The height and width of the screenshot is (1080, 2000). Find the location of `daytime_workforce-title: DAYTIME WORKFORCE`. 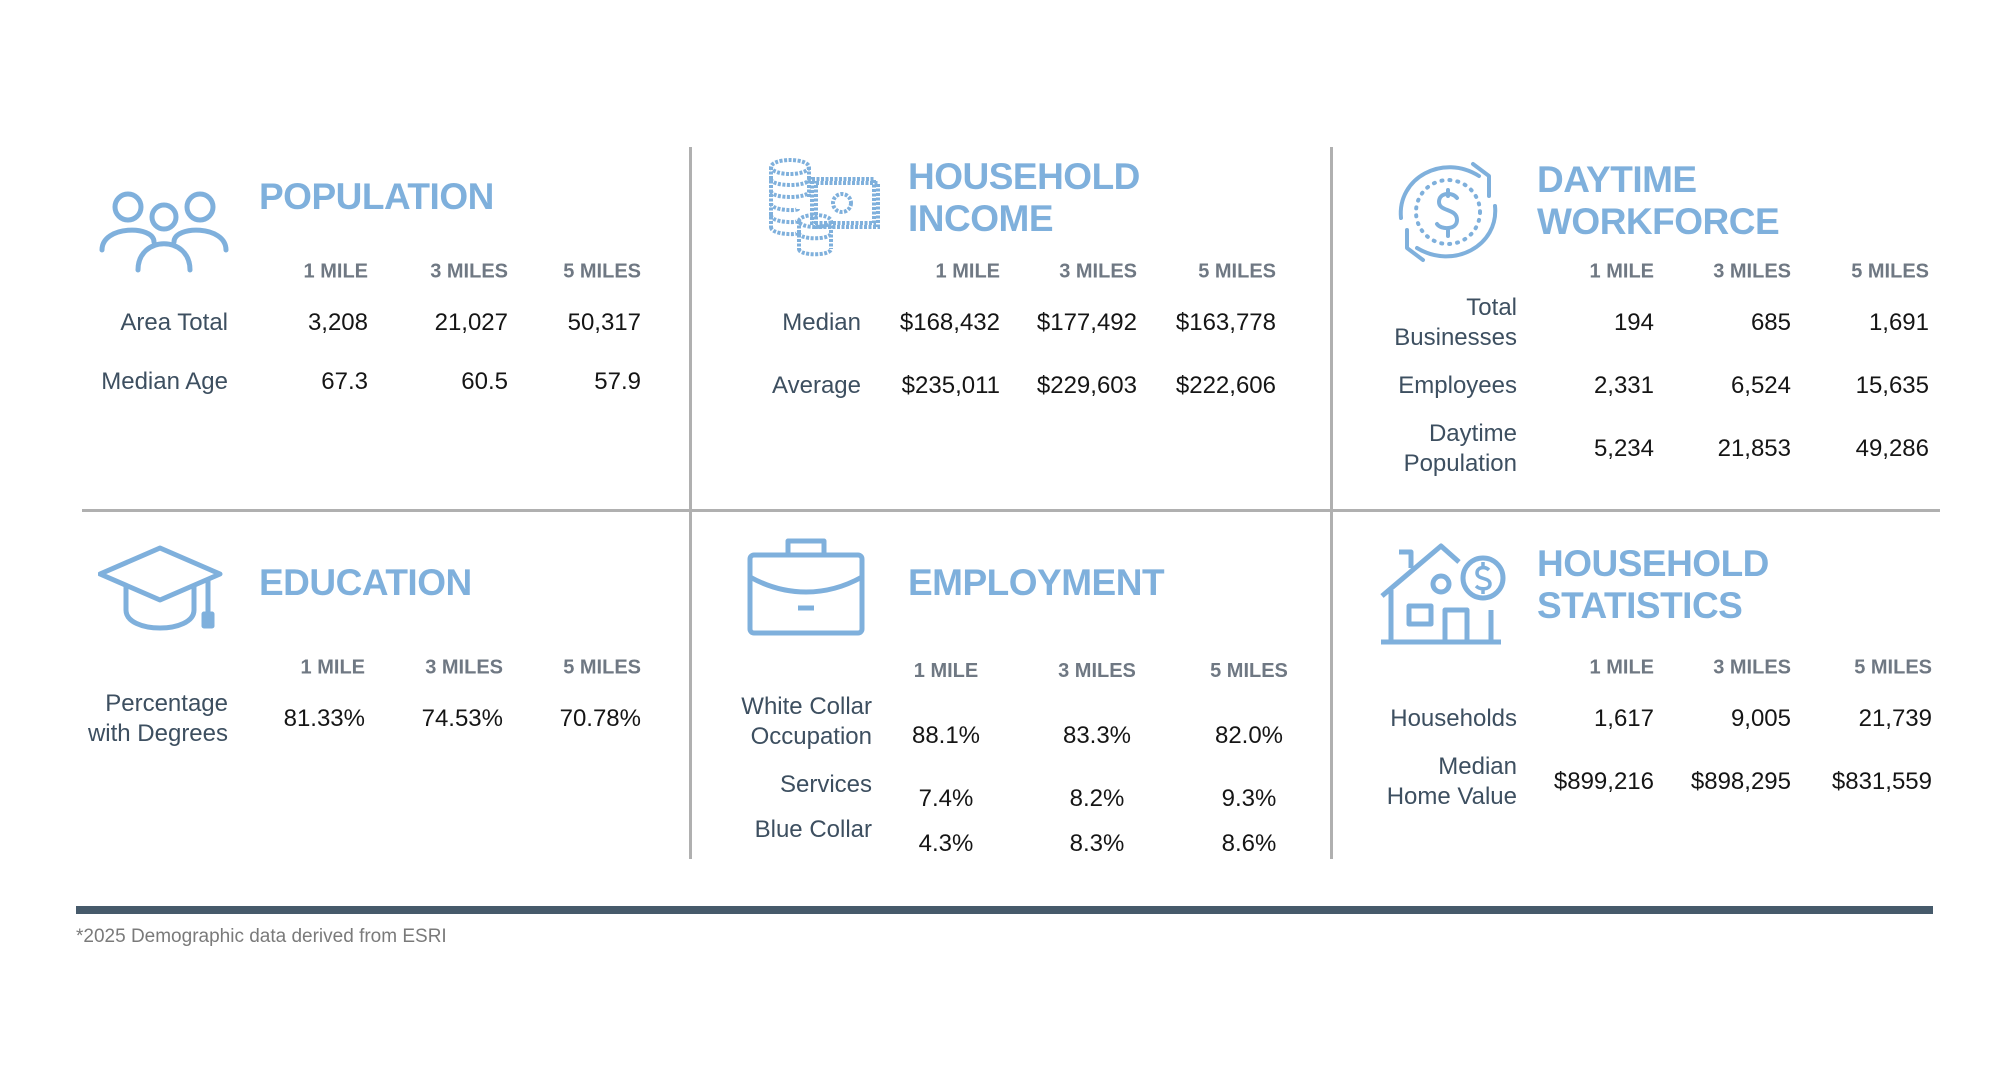

daytime_workforce-title: DAYTIME WORKFORCE is located at coordinates (1658, 200).